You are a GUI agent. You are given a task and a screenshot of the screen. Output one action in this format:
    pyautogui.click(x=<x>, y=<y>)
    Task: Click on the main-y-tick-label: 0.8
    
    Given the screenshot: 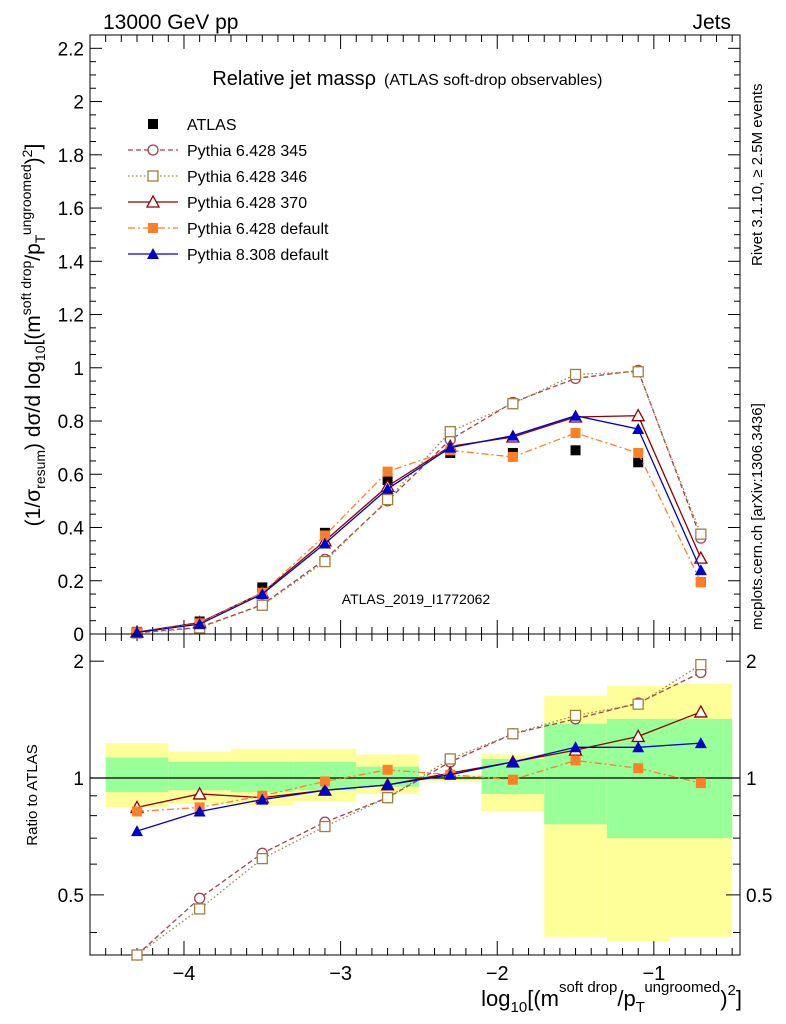 What is the action you would take?
    pyautogui.click(x=71, y=422)
    